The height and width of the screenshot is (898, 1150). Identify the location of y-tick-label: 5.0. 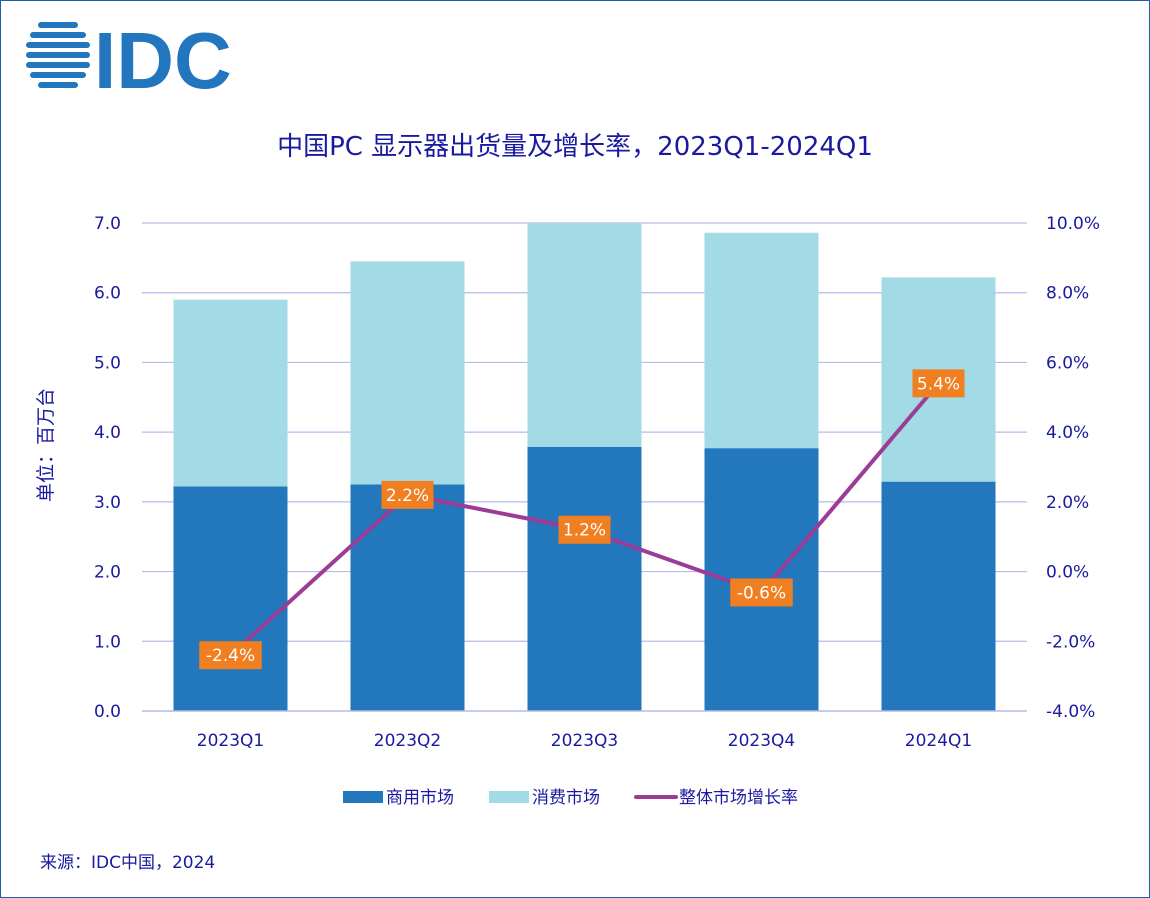
(107, 363).